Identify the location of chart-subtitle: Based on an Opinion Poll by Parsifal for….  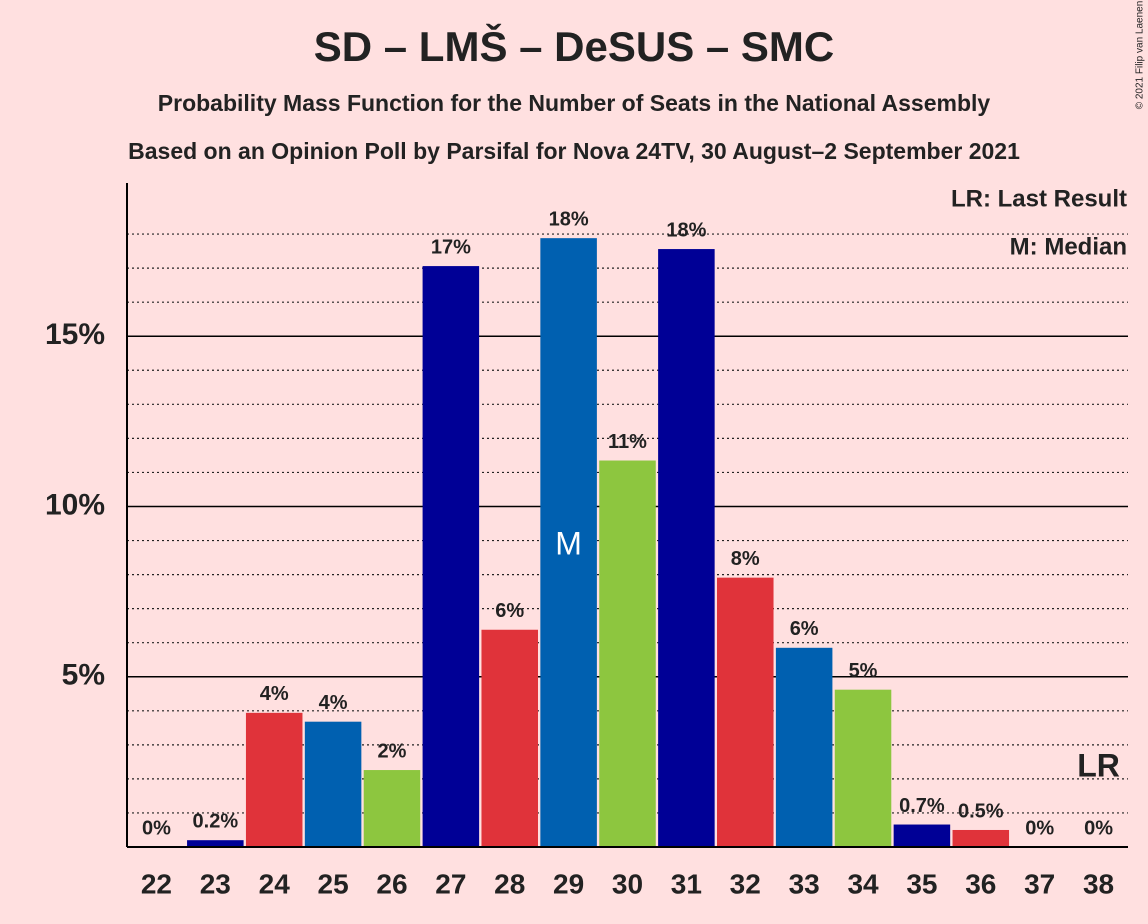
(574, 151).